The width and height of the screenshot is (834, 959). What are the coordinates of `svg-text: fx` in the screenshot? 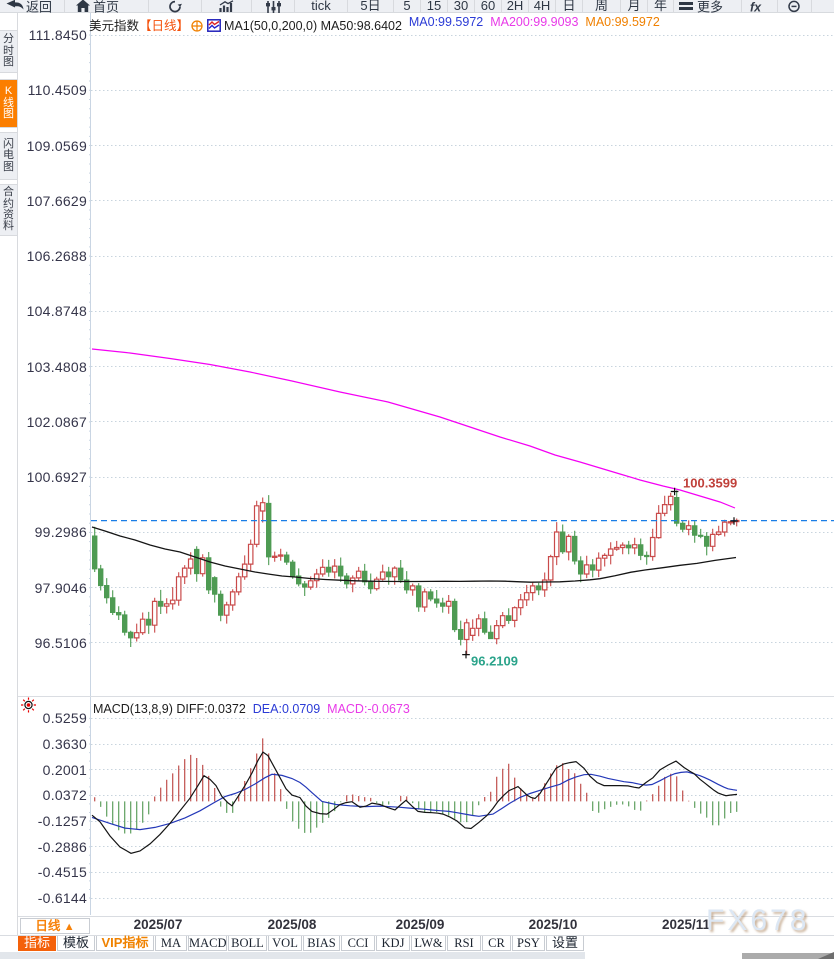 It's located at (756, 7).